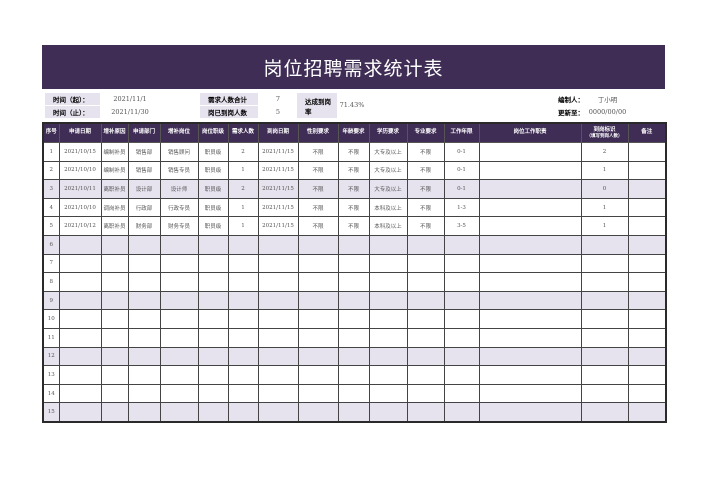 Image resolution: width=707 pixels, height=500 pixels. I want to click on table-cell: 10, so click(51, 319).